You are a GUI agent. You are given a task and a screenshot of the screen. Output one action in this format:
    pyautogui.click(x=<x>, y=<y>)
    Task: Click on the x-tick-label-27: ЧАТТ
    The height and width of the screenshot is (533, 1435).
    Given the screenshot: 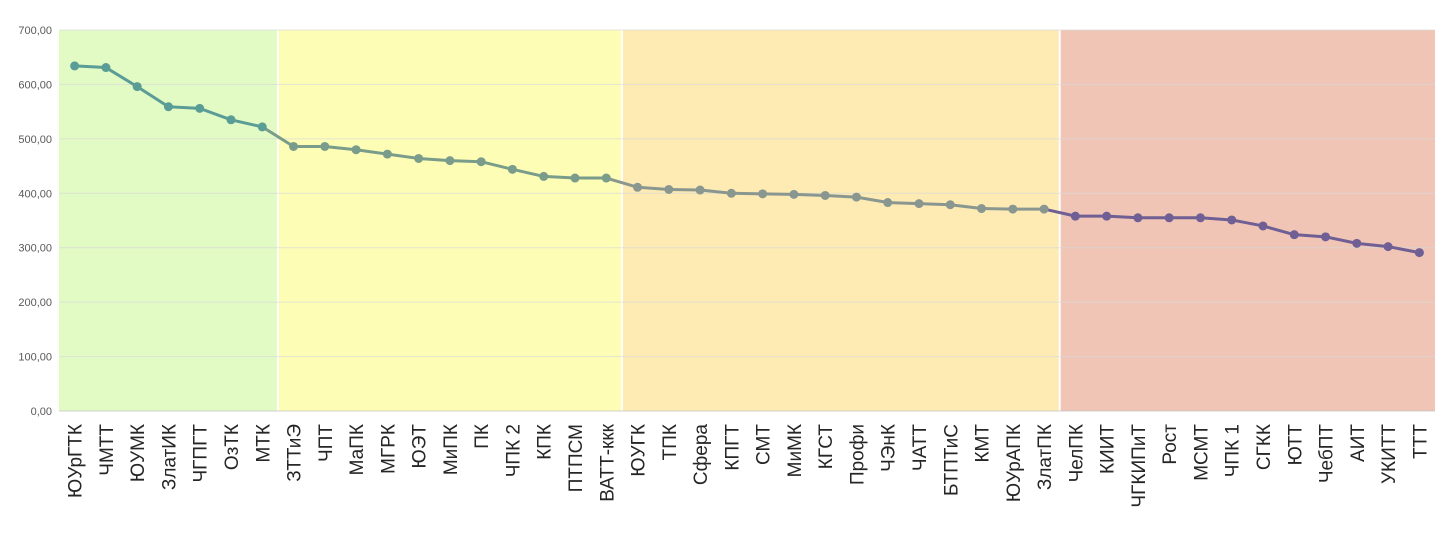 What is the action you would take?
    pyautogui.click(x=920, y=447)
    